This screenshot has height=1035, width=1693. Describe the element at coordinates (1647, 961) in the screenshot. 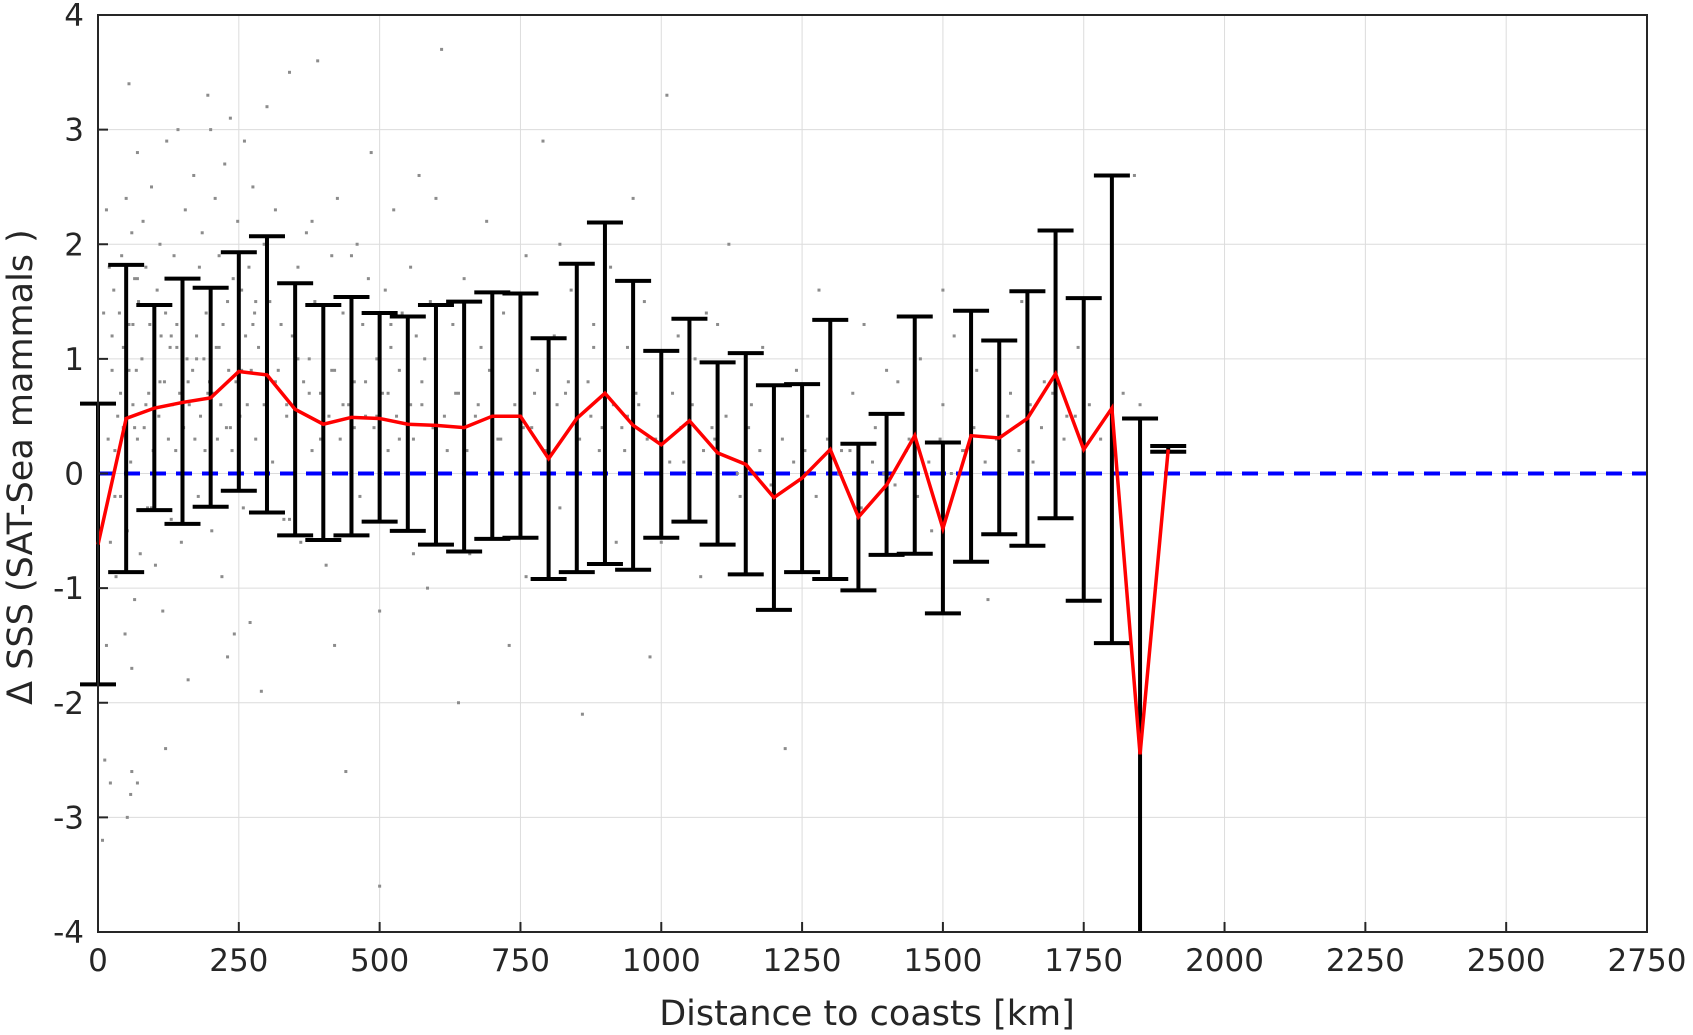

I see `x-tick-label: 2750` at that location.